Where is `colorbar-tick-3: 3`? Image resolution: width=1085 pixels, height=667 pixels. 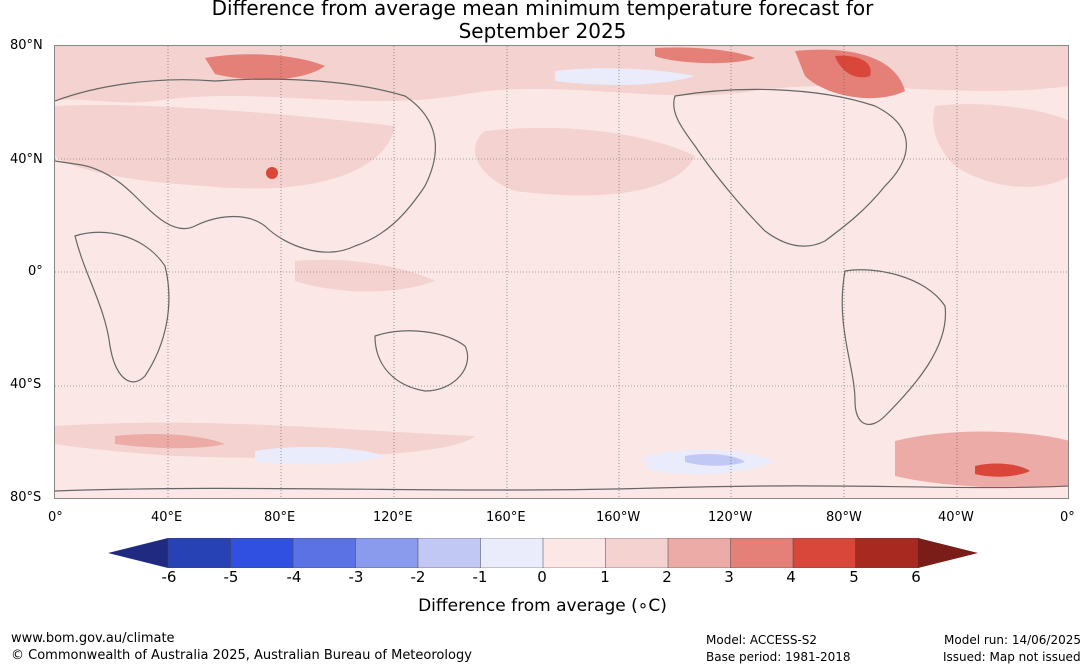 colorbar-tick-3: 3 is located at coordinates (729, 577).